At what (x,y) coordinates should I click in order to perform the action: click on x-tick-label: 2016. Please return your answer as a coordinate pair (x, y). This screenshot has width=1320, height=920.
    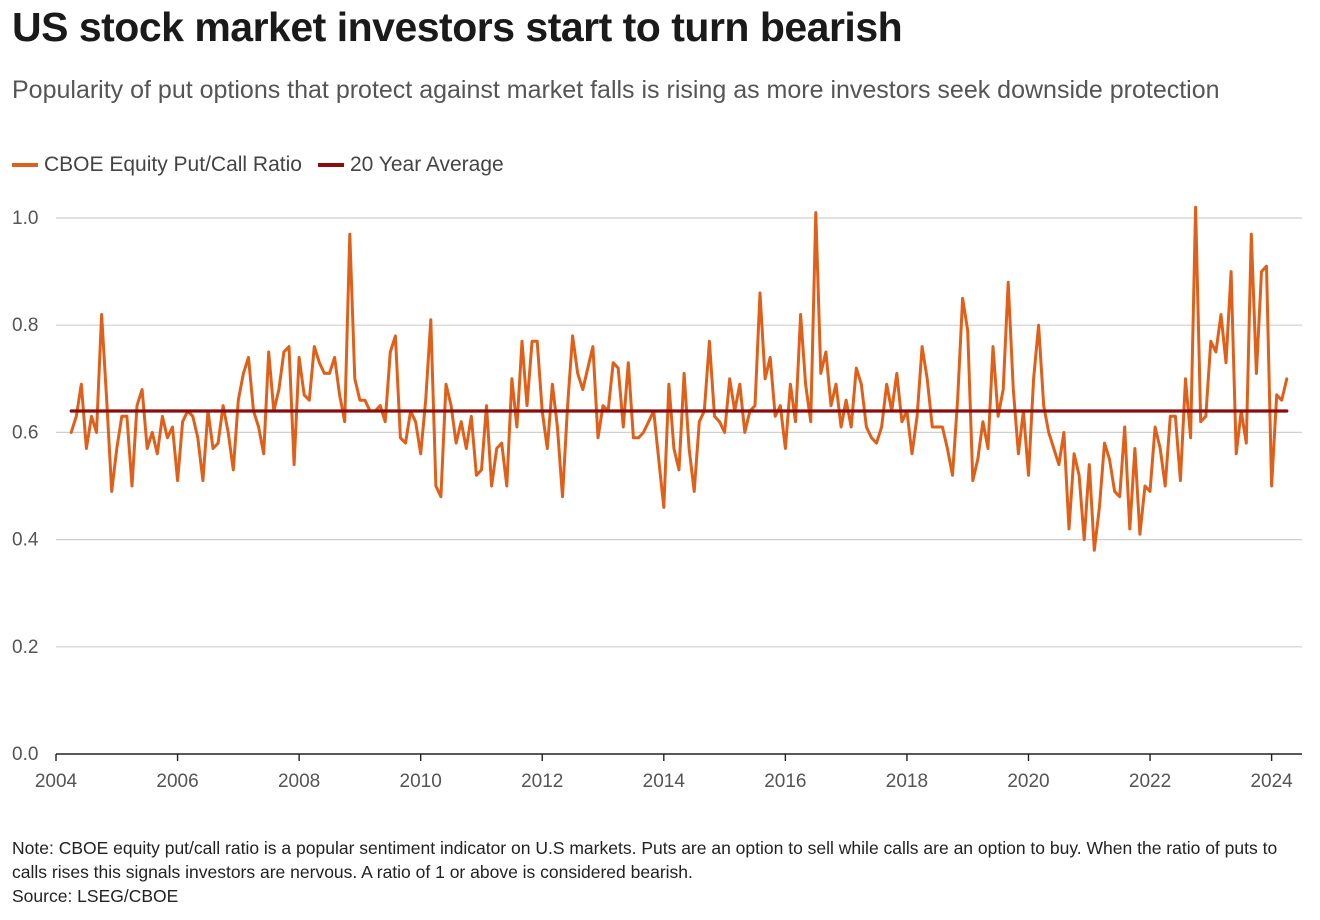
    Looking at the image, I should click on (785, 781).